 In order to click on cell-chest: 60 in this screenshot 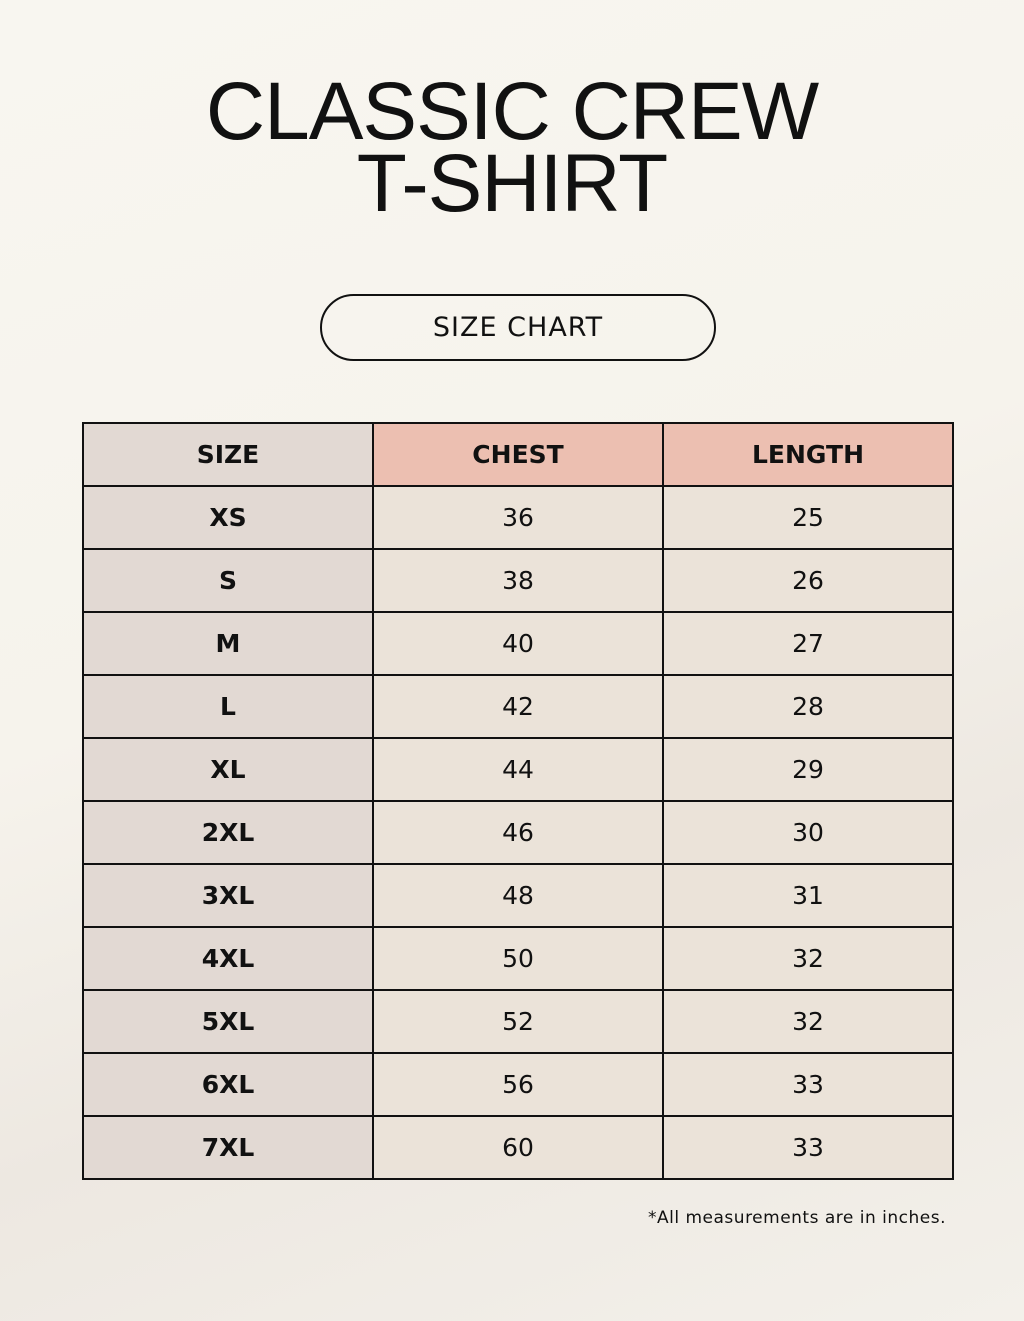, I will do `click(518, 1147)`.